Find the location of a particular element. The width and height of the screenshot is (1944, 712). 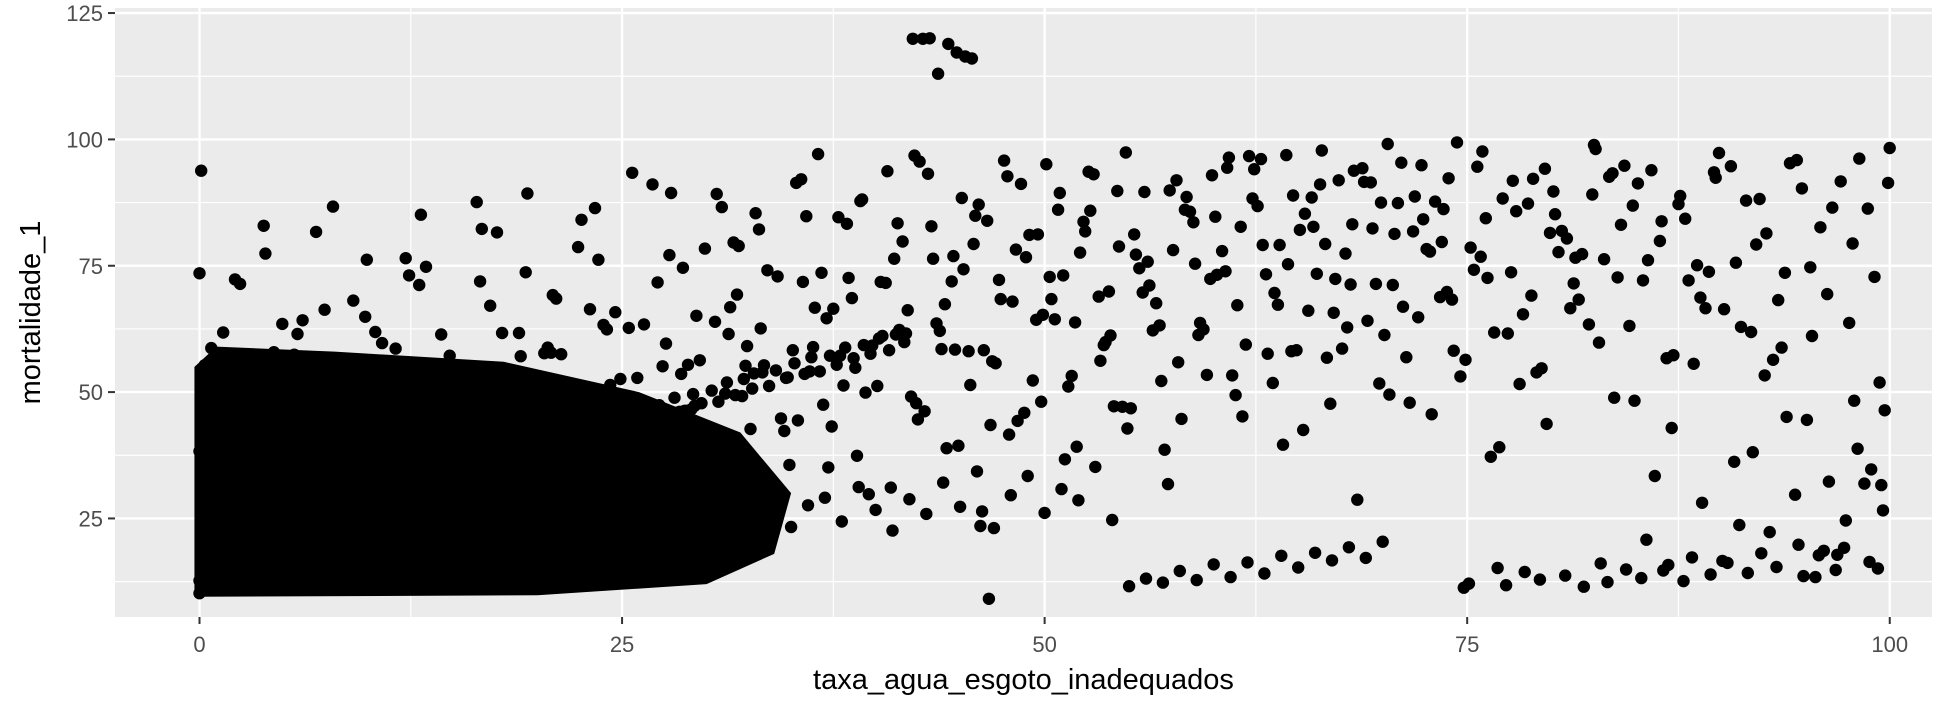

y-tick-label: 125 is located at coordinates (84, 13).